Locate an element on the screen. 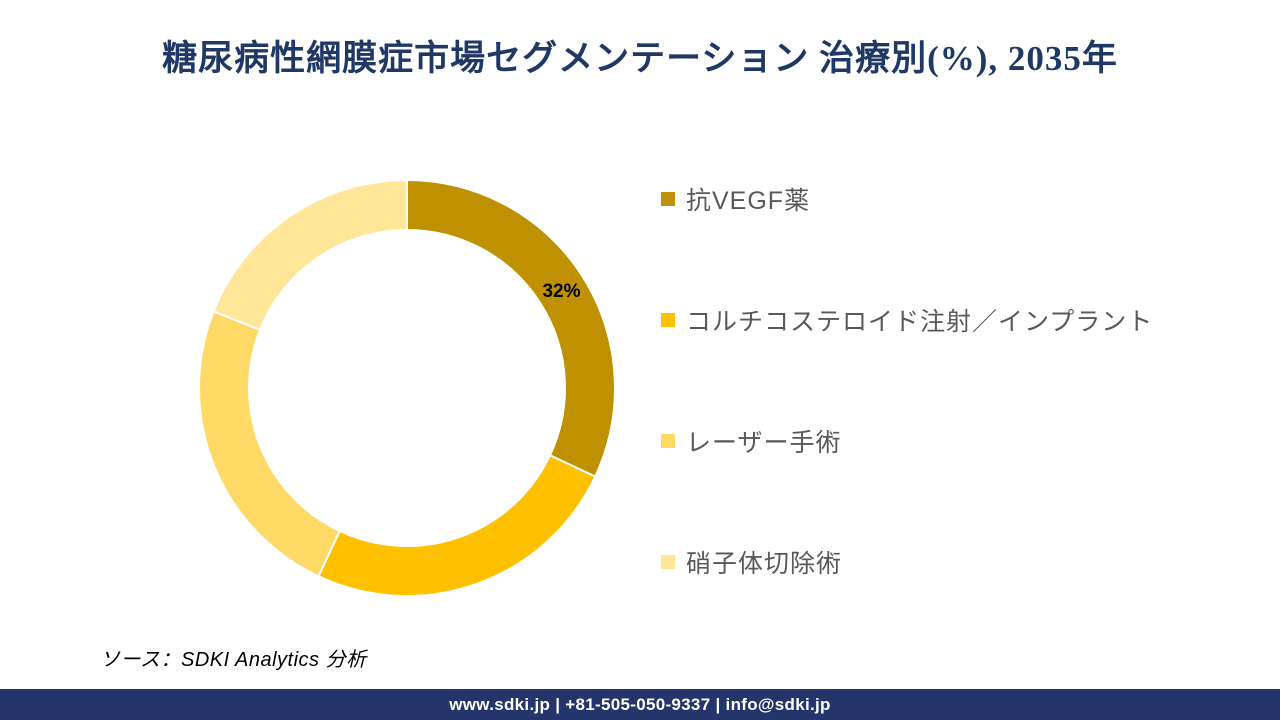 This screenshot has height=720, width=1280. legend-item-1: コルチコステロイド注射／インプラント is located at coordinates (941, 320).